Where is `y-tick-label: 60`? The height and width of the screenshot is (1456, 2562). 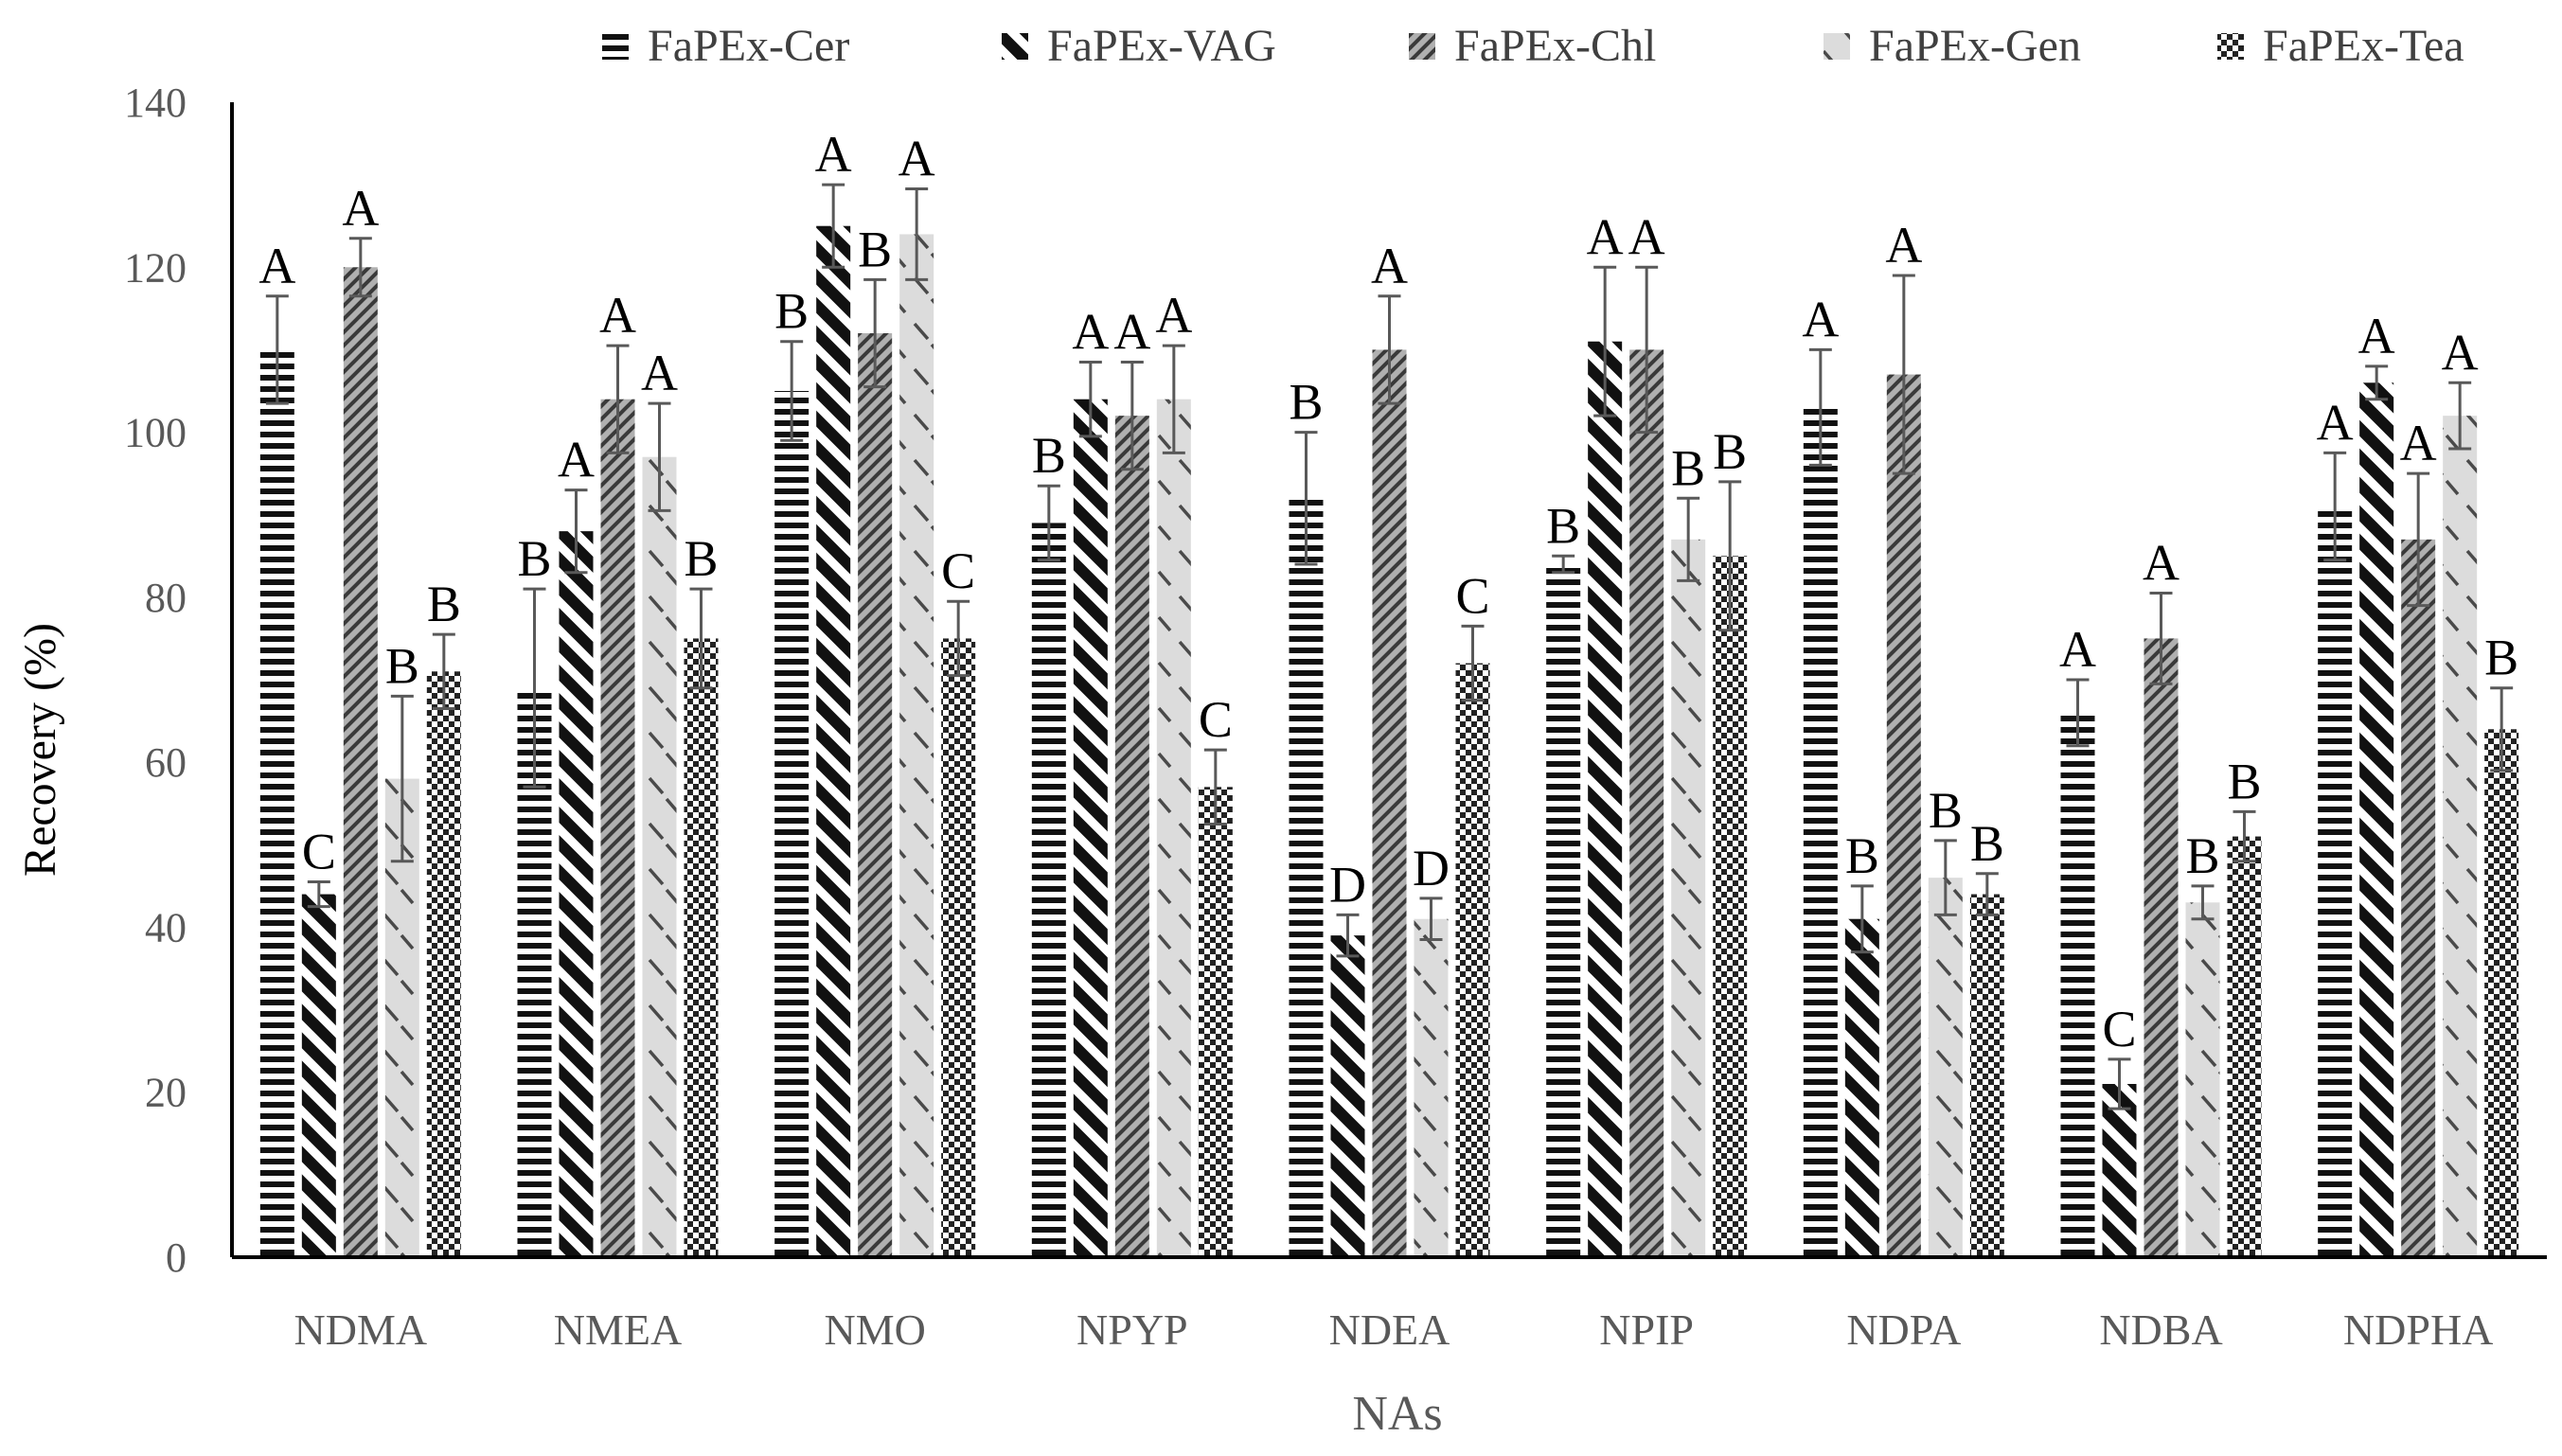 y-tick-label: 60 is located at coordinates (166, 762).